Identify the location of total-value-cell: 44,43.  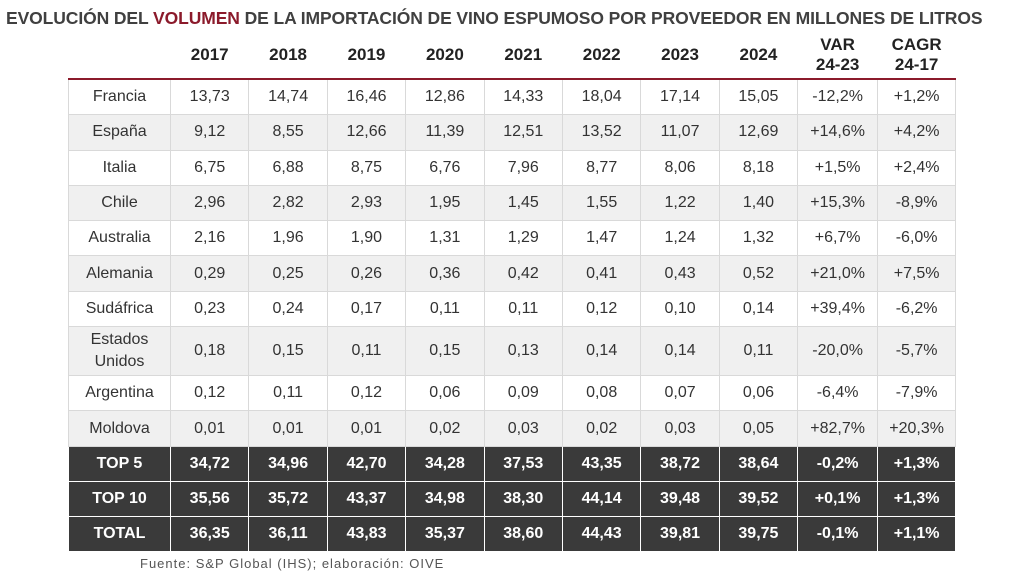
(601, 533).